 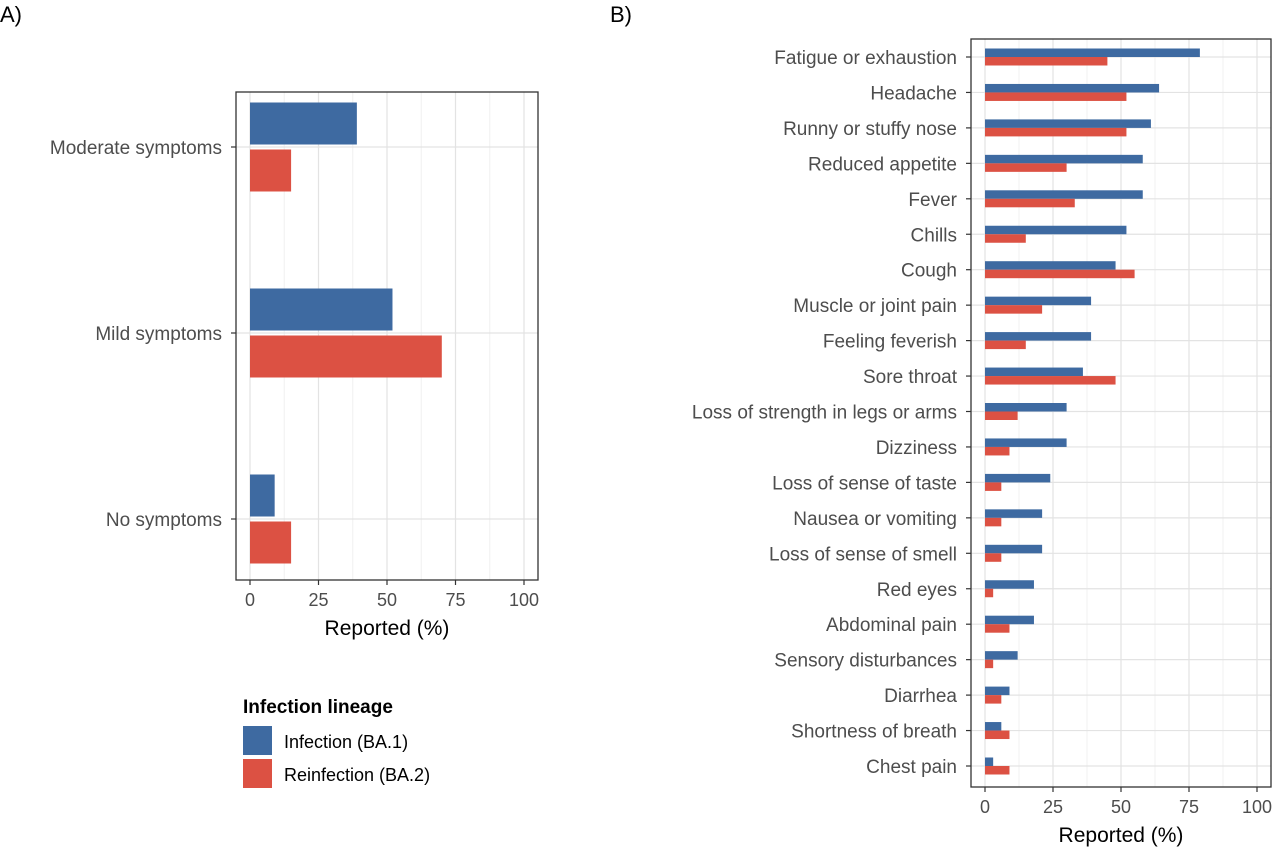 I want to click on category-label: Loss of strength in legs or arms, so click(x=824, y=413).